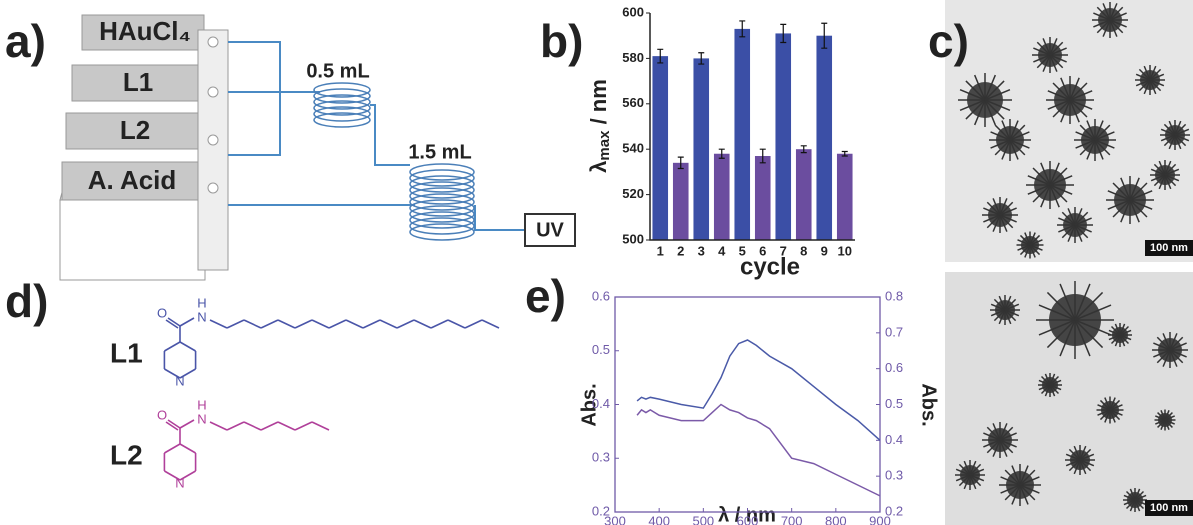 The height and width of the screenshot is (525, 1193). What do you see at coordinates (337, 71) in the screenshot?
I see `coil-volume: 0.5 mL` at bounding box center [337, 71].